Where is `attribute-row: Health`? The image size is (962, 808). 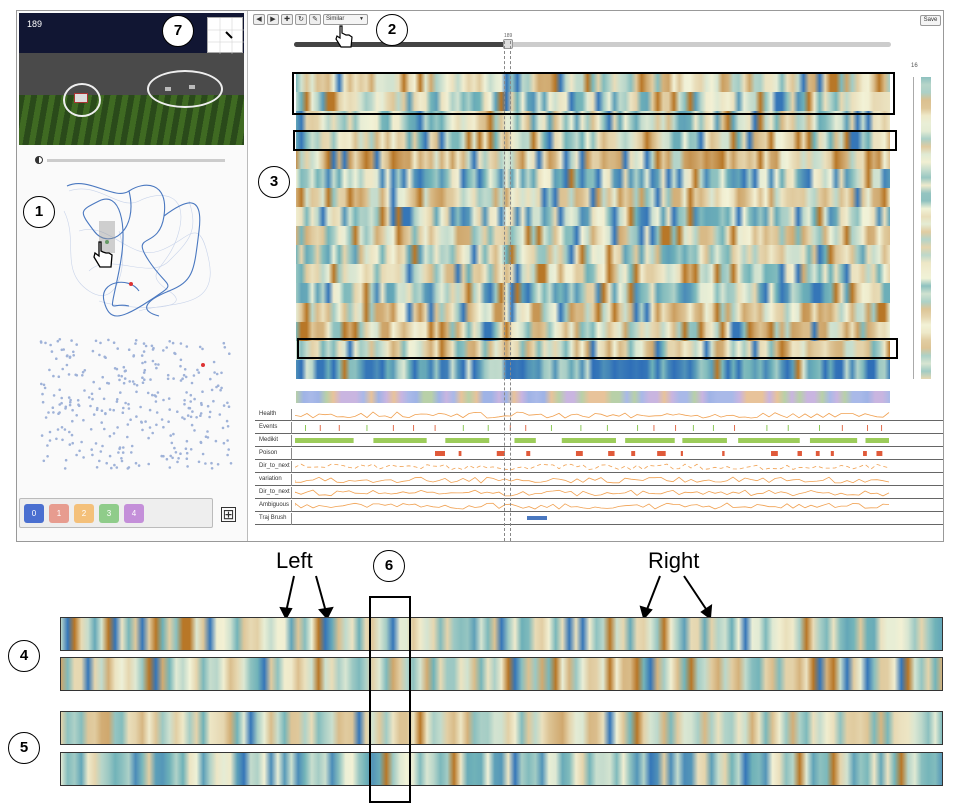 attribute-row: Health is located at coordinates (599, 415).